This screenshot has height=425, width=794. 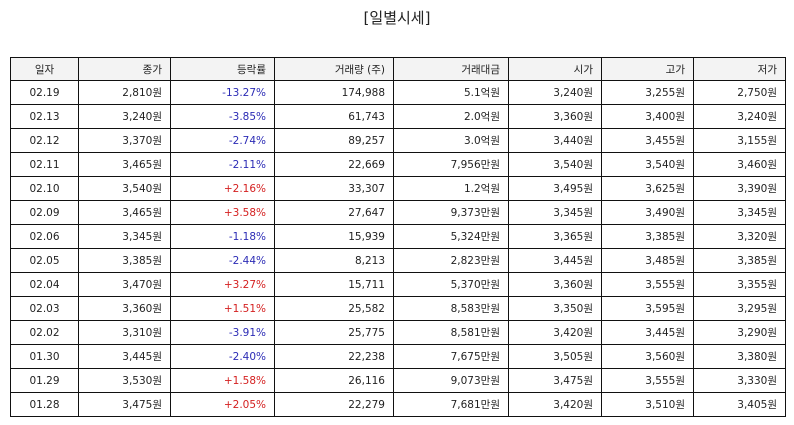 What do you see at coordinates (451, 69) in the screenshot?
I see `header-amount: 거래대금` at bounding box center [451, 69].